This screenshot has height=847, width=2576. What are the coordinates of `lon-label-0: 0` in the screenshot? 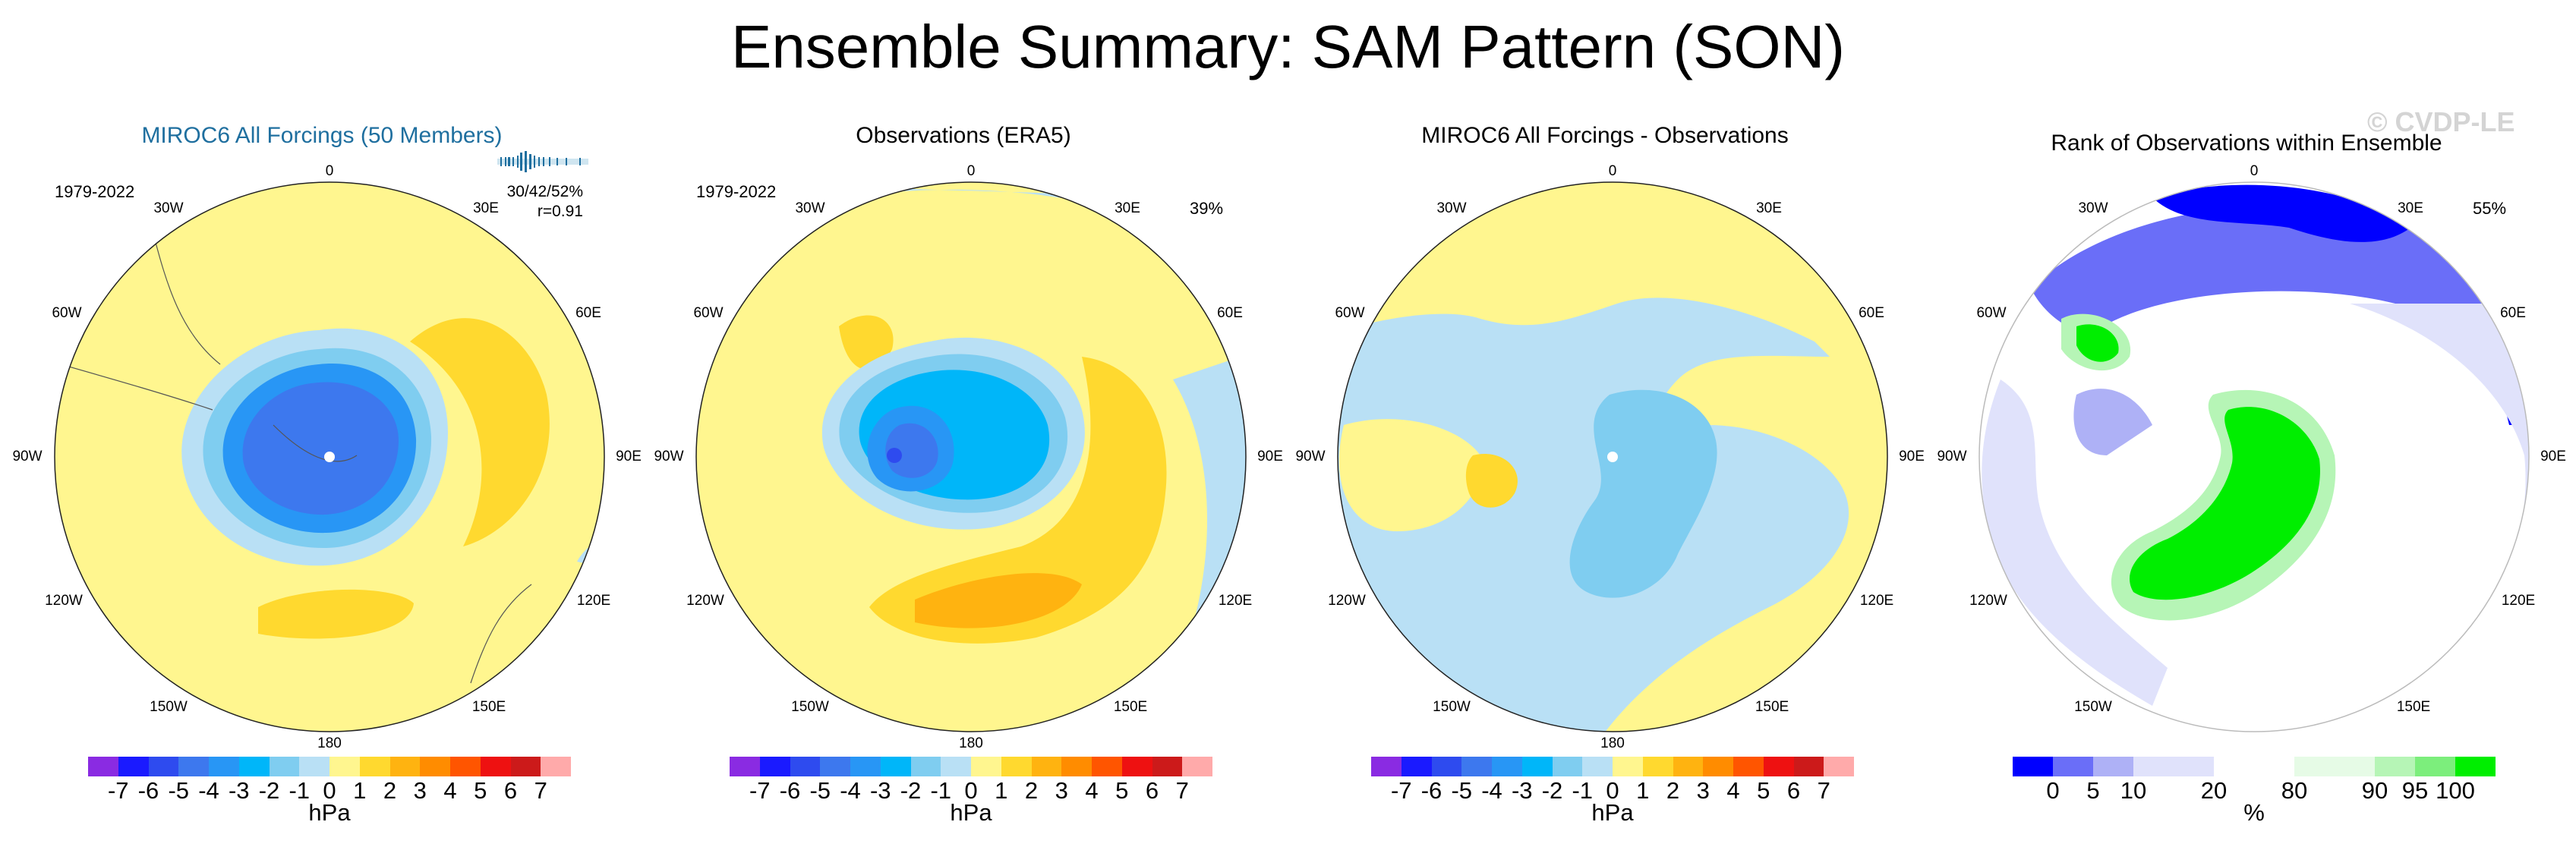 It's located at (329, 171).